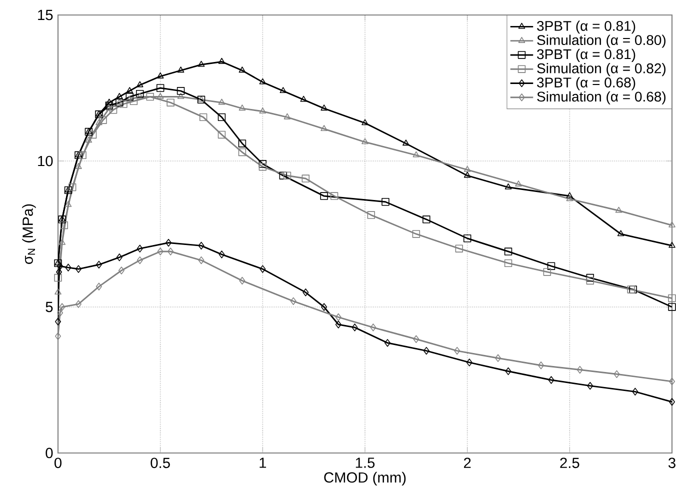  I want to click on x-tick-label: 0.5, so click(160, 463).